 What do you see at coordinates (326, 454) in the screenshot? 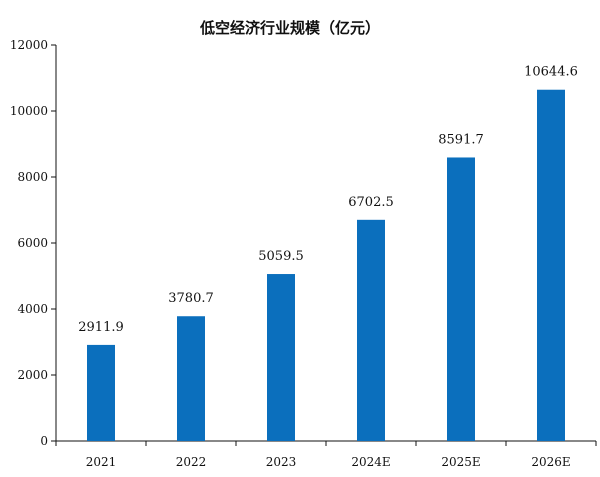
I see `x-axis: 2021 2022 2023 2024E 2025E 2026E` at bounding box center [326, 454].